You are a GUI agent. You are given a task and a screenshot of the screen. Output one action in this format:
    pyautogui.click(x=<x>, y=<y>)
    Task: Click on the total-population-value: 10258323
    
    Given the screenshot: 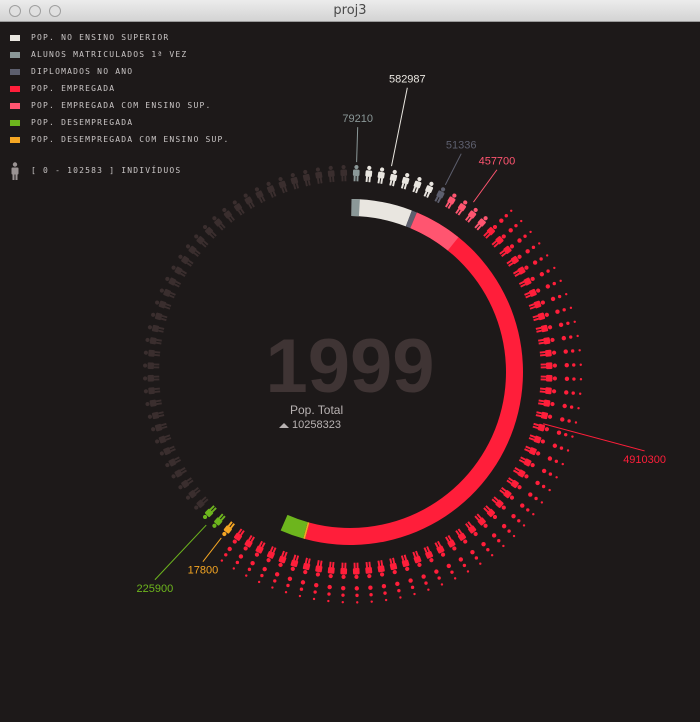 What is the action you would take?
    pyautogui.click(x=316, y=425)
    